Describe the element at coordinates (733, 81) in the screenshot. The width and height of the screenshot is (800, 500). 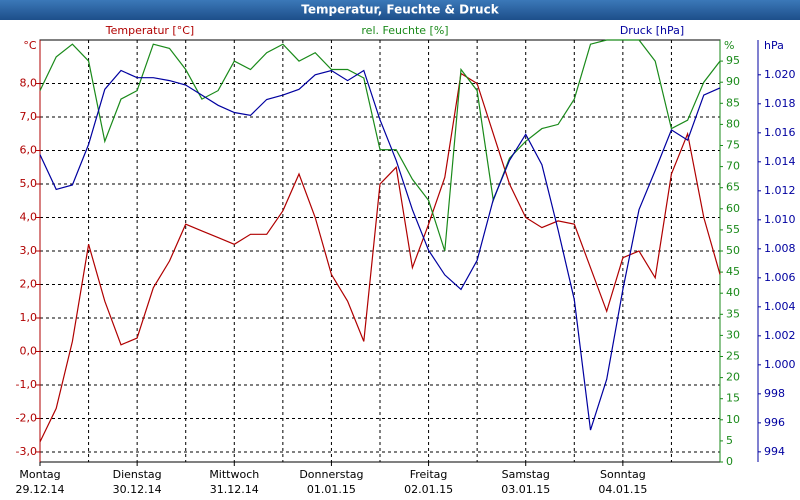
I see `y2-tick-label: 90` at that location.